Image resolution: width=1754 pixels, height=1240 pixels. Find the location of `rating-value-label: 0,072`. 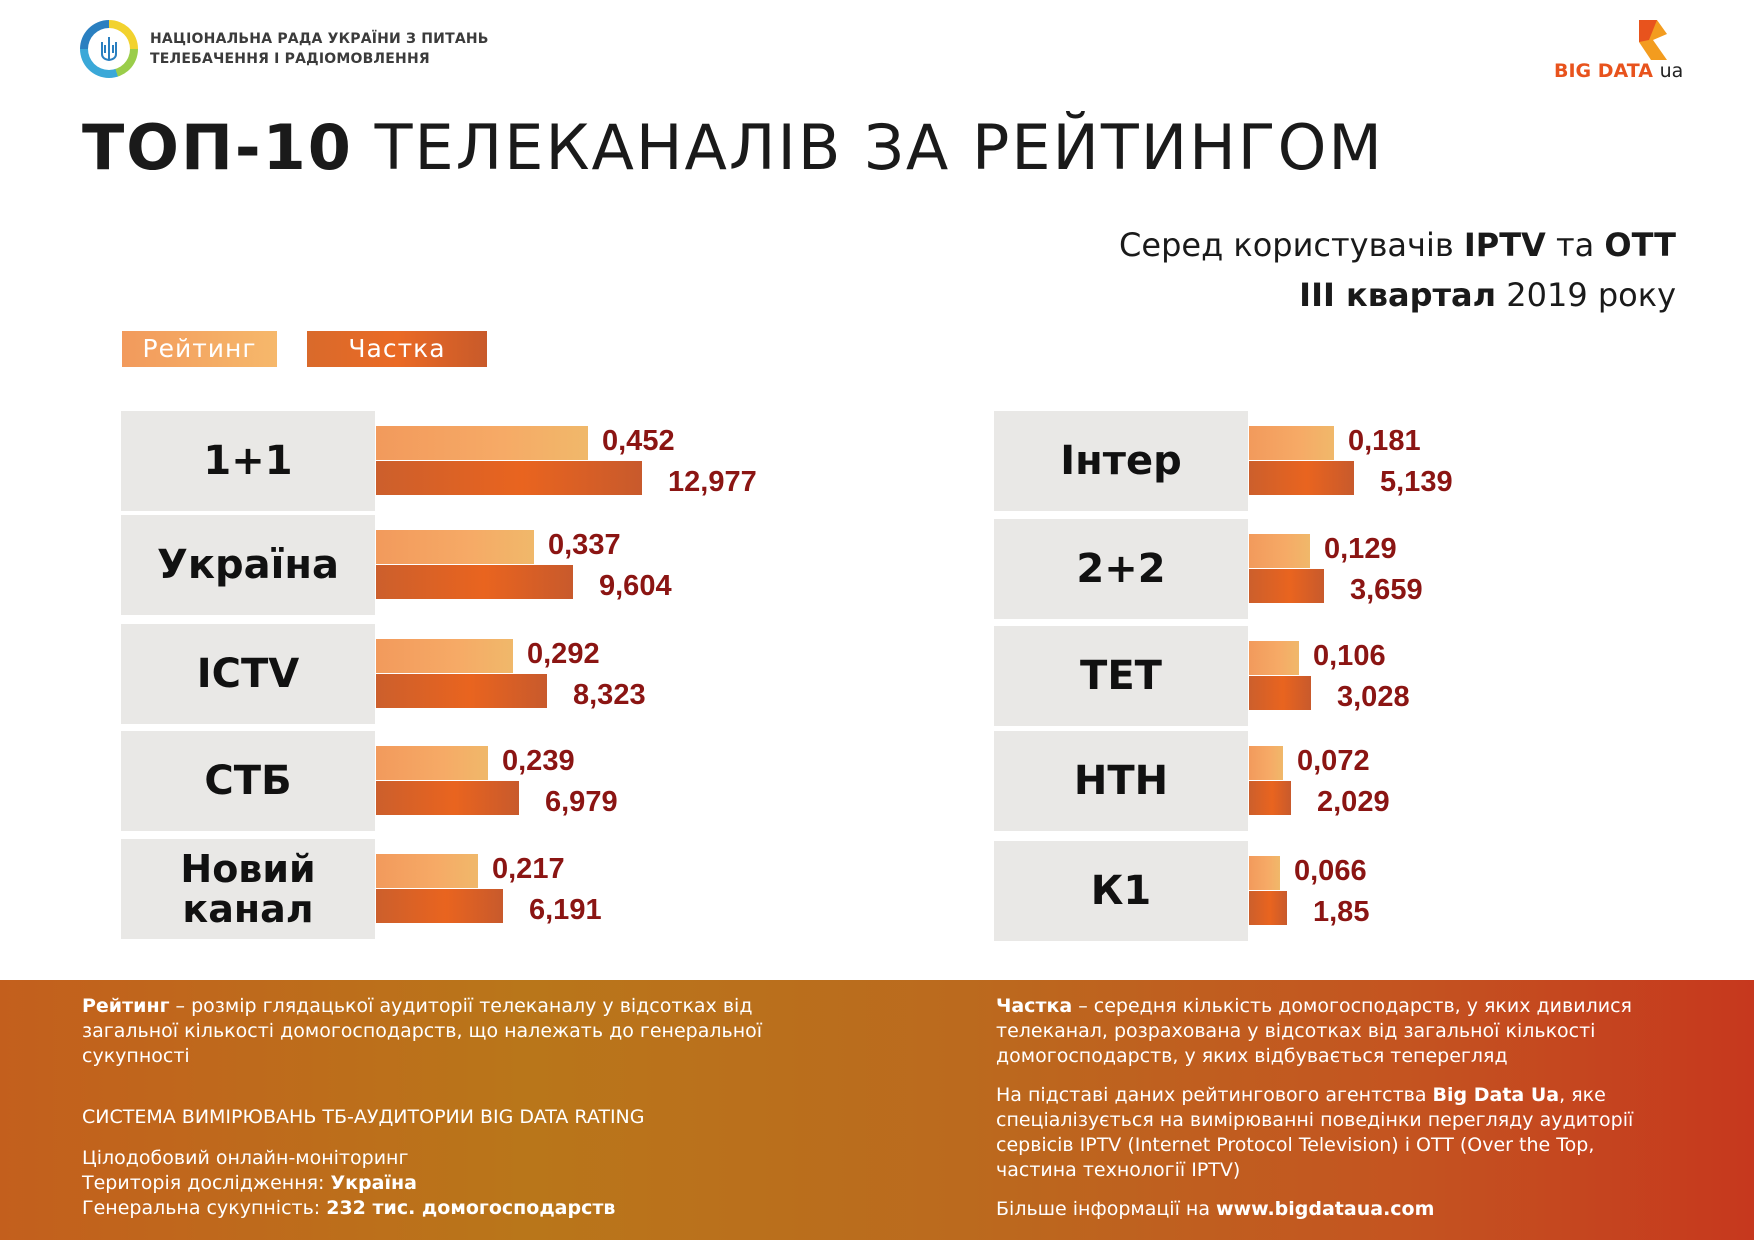

rating-value-label: 0,072 is located at coordinates (1333, 761).